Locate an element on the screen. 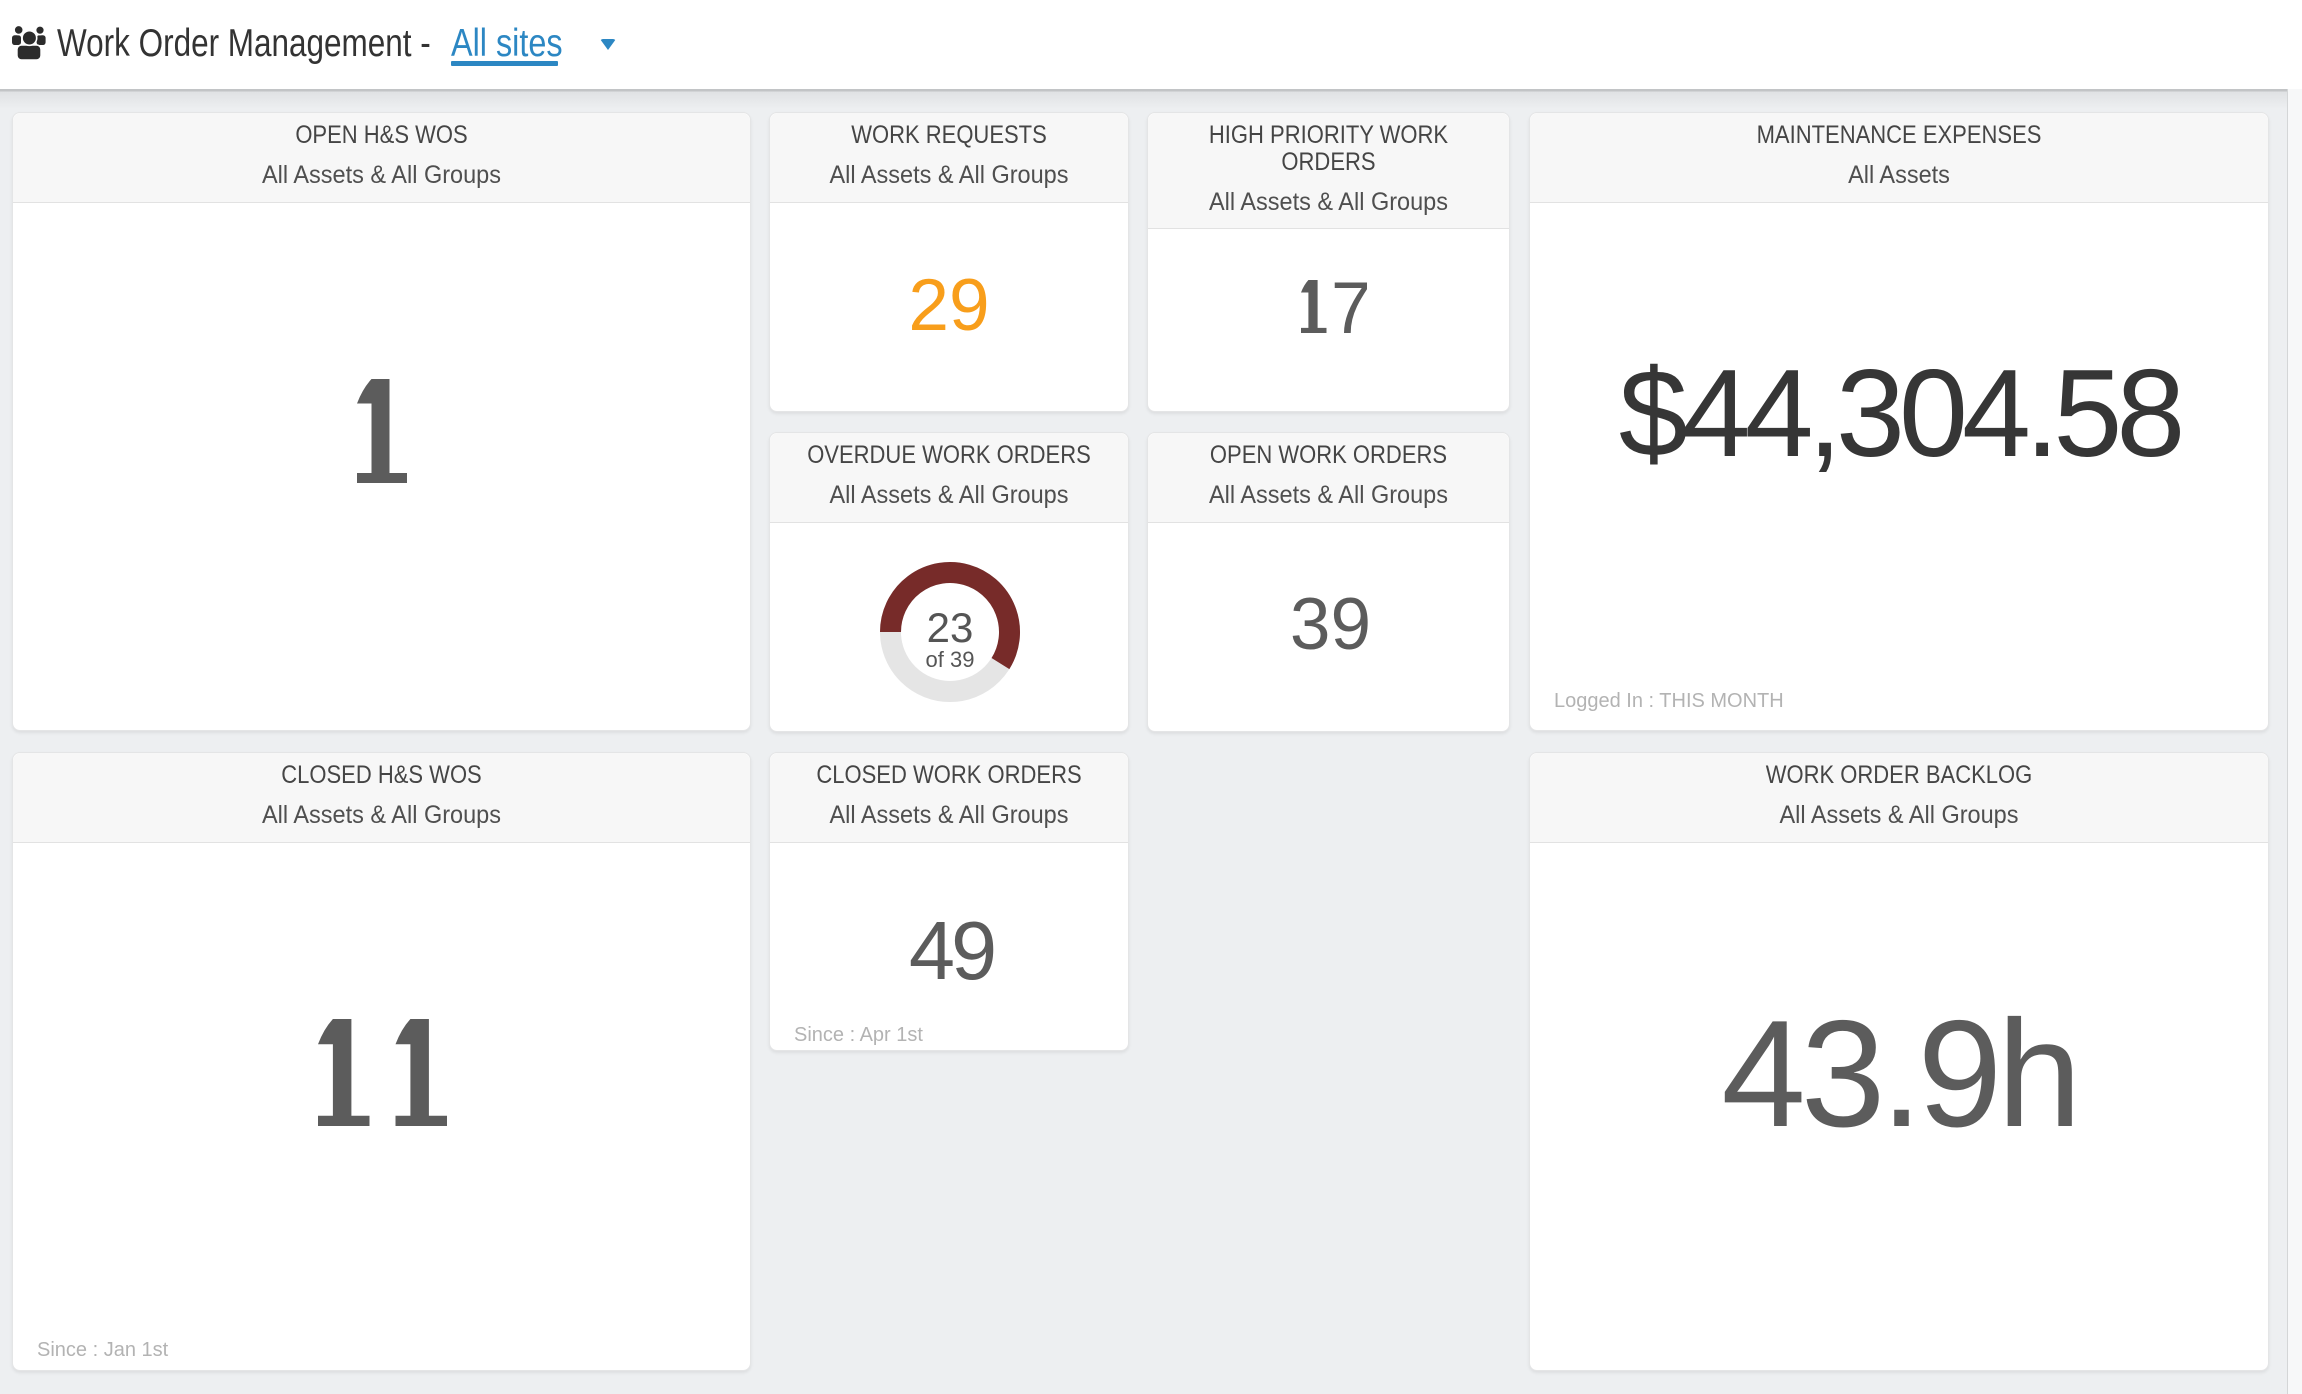 The width and height of the screenshot is (2302, 1394). svg-text: 23 is located at coordinates (950, 627).